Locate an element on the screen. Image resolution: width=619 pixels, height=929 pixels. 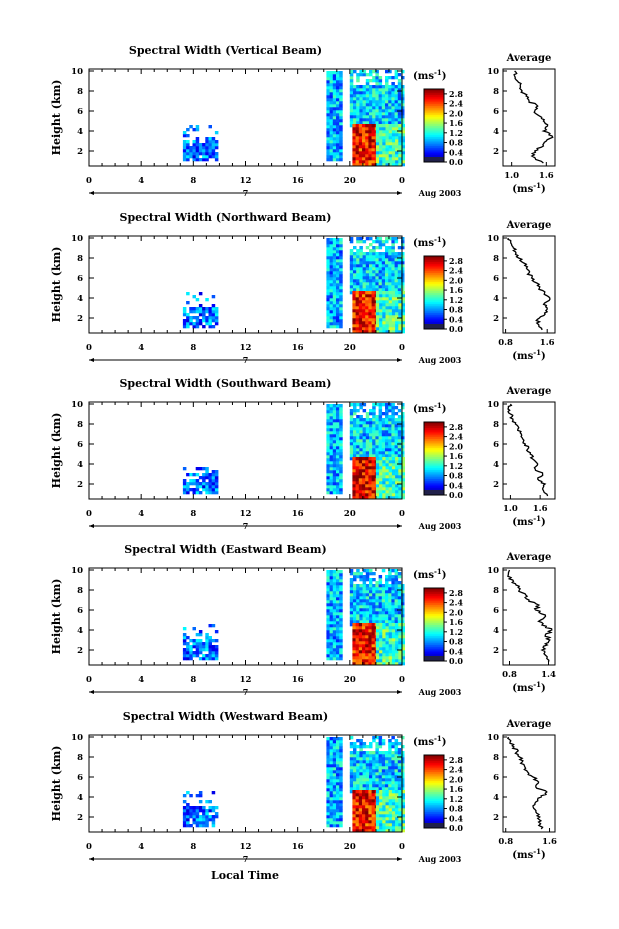
colorbar-frame is located at coordinates (434, 292).